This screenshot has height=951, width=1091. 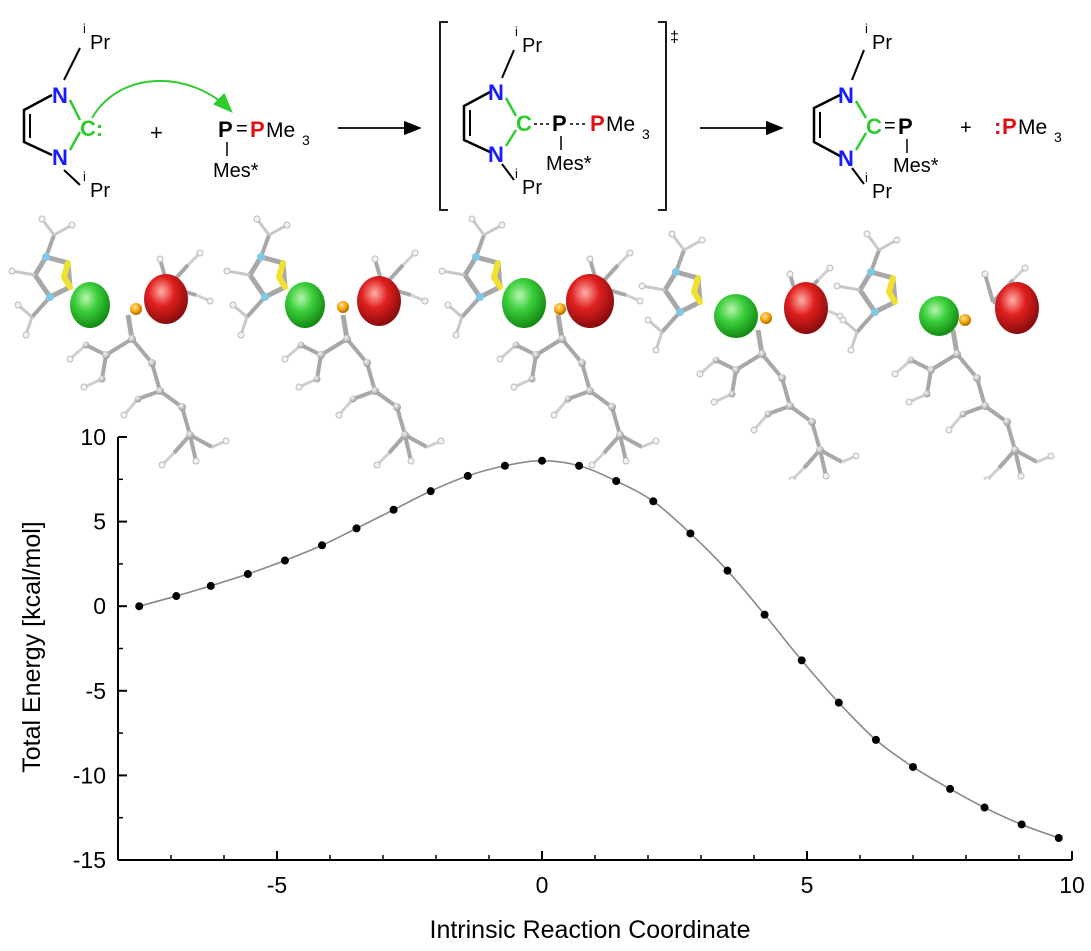 What do you see at coordinates (277, 885) in the screenshot?
I see `x-tick-label: -5` at bounding box center [277, 885].